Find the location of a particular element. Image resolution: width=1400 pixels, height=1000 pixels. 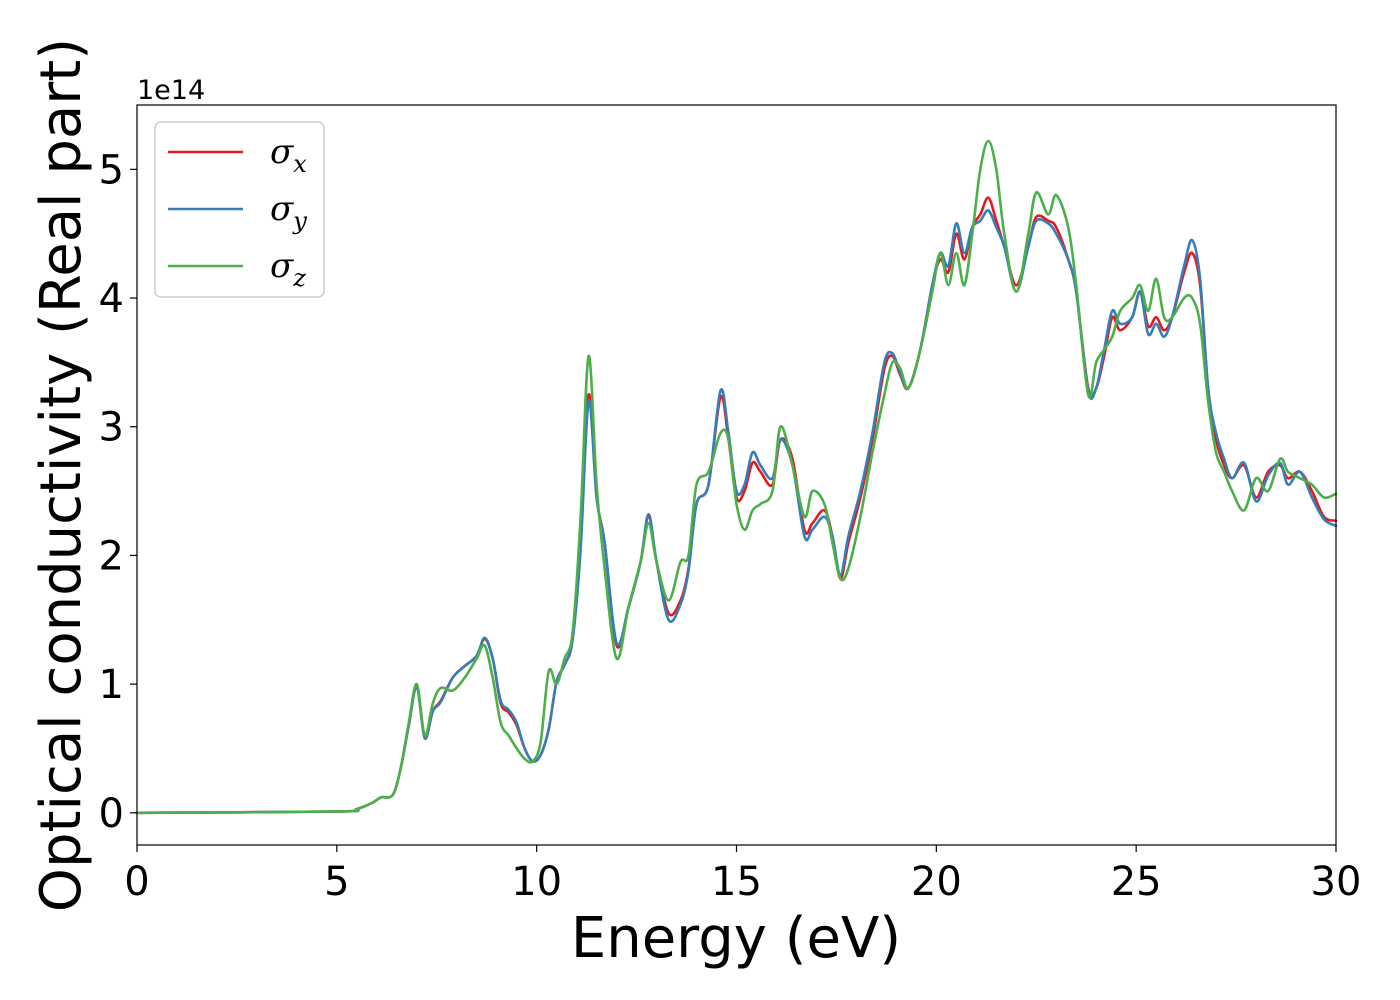

x-tick-label: 25 is located at coordinates (1136, 882).